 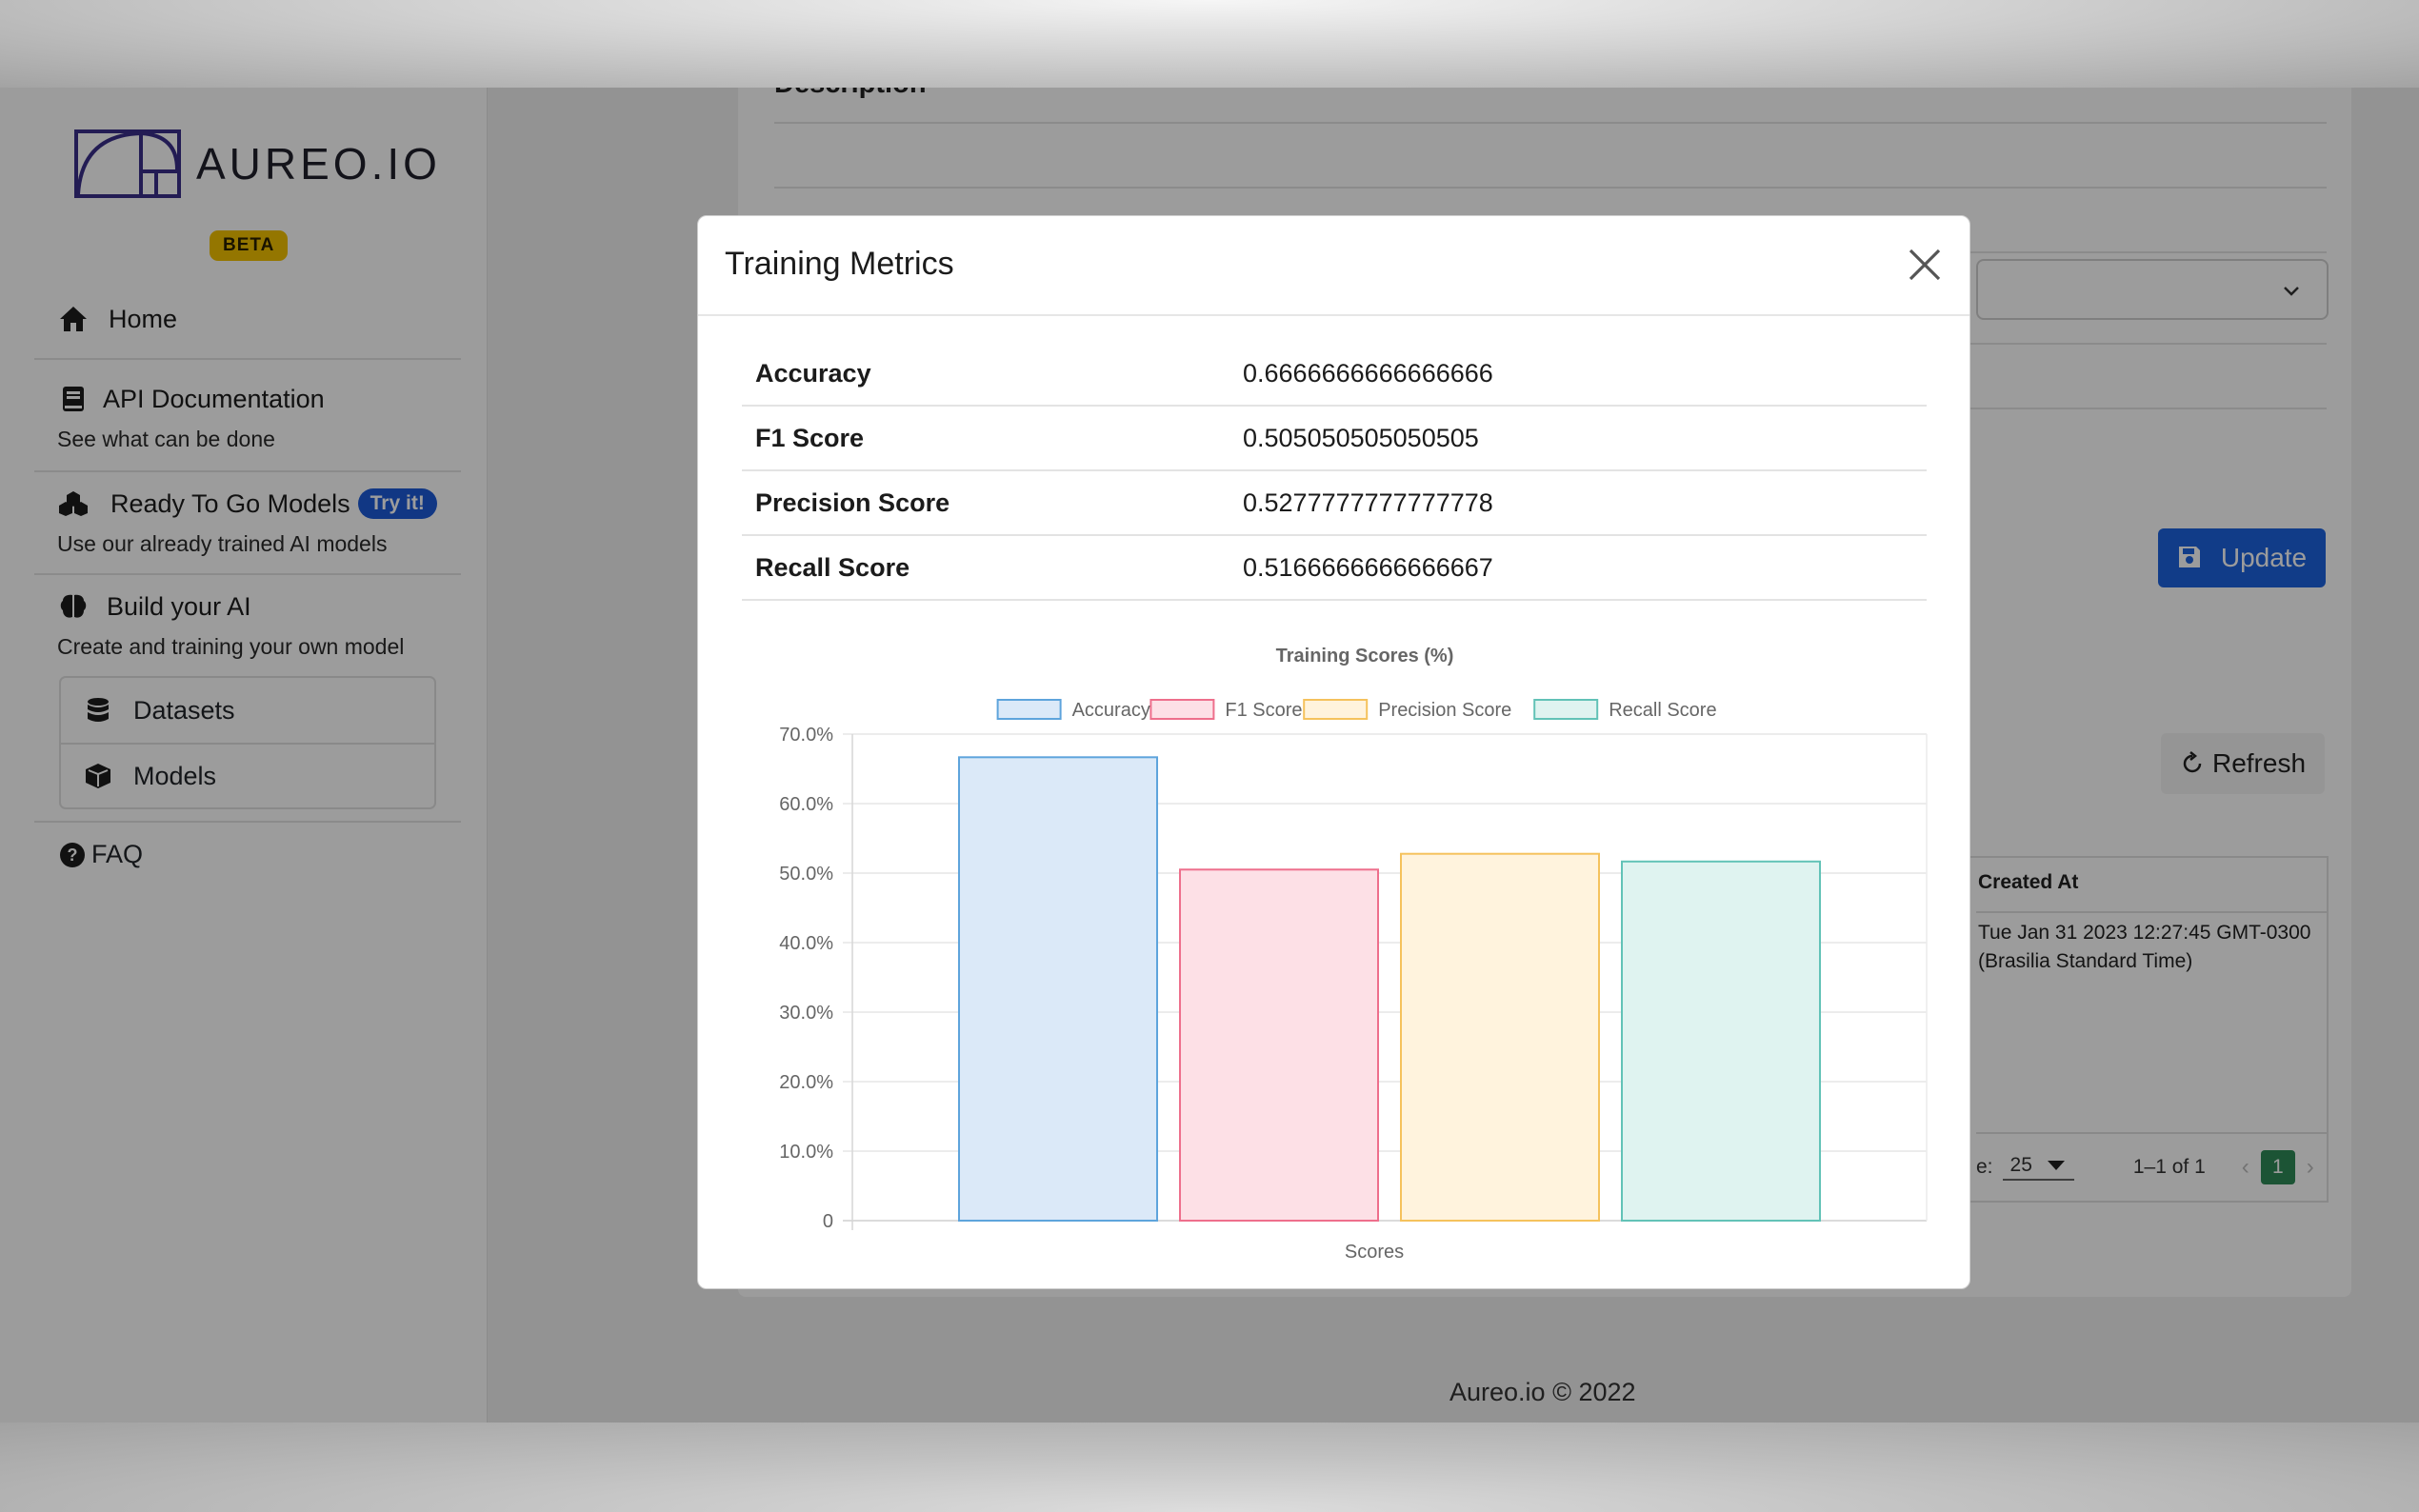 What do you see at coordinates (1662, 710) in the screenshot?
I see `legend-label: Recall Score` at bounding box center [1662, 710].